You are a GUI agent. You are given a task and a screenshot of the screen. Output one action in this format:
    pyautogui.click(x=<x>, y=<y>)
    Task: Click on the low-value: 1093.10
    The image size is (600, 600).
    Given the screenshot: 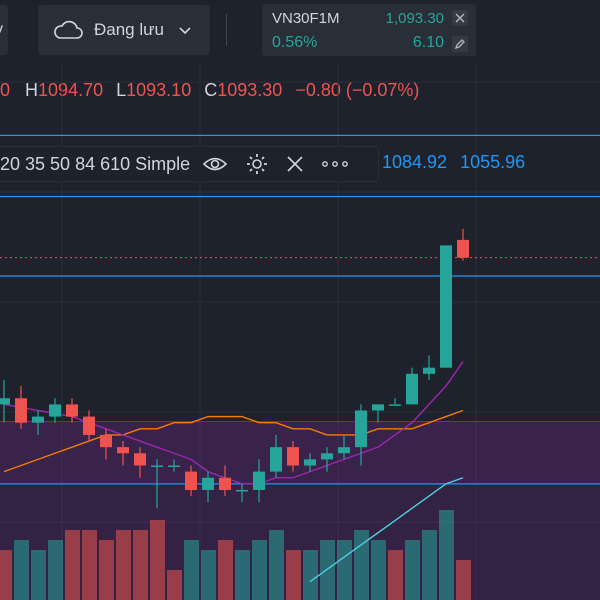 What is the action you would take?
    pyautogui.click(x=159, y=90)
    